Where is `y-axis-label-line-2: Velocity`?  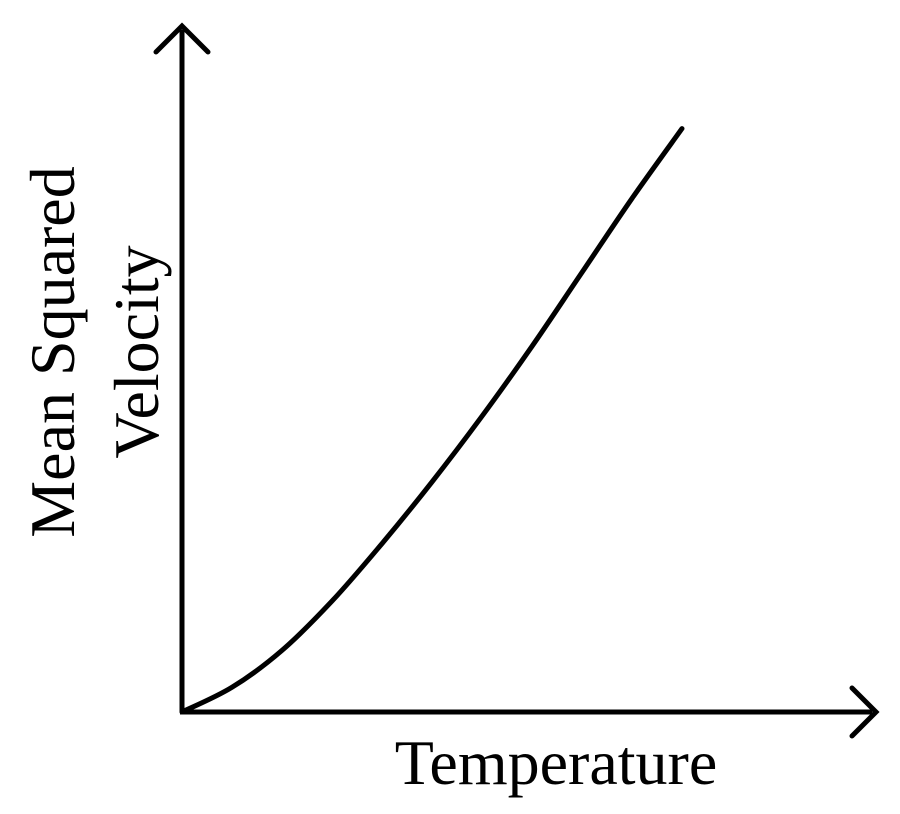 y-axis-label-line-2: Velocity is located at coordinates (136, 351).